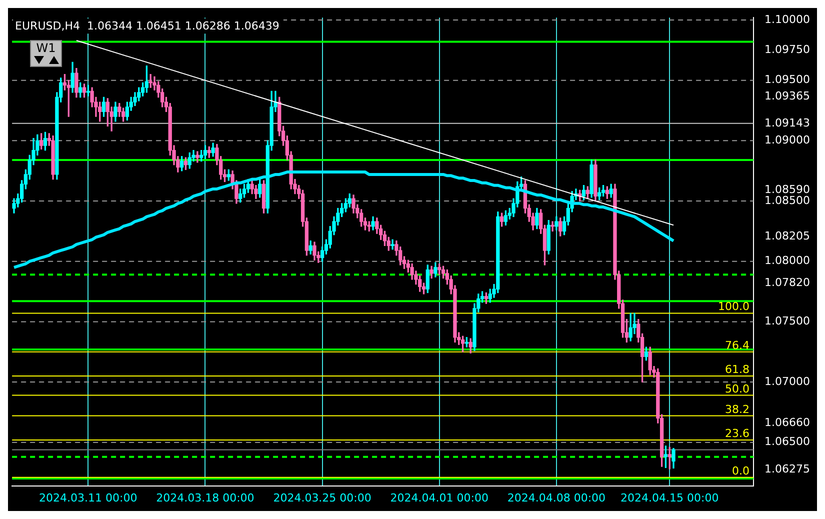 The image size is (825, 519). What do you see at coordinates (737, 433) in the screenshot?
I see `annotation: 23.6` at bounding box center [737, 433].